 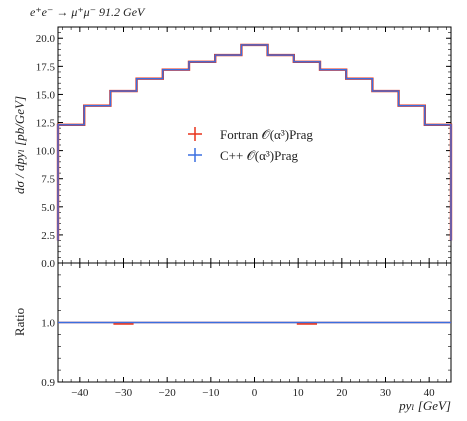 I want to click on ratio-y-tick-label: 1.0, so click(x=48, y=324).